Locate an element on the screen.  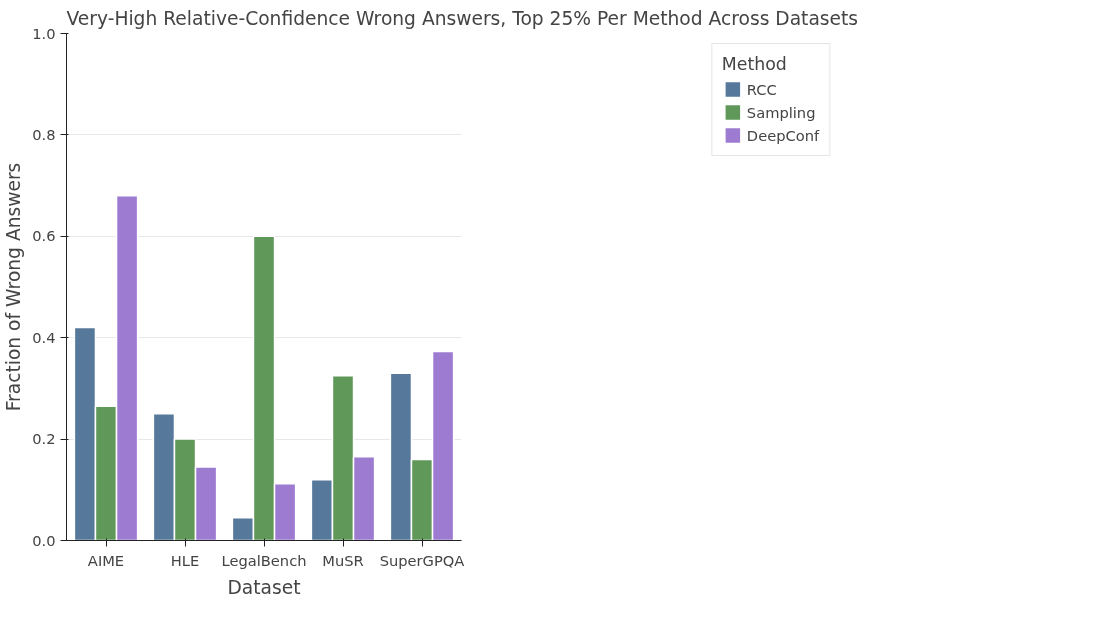
x-tick-label: AIME is located at coordinates (106, 560).